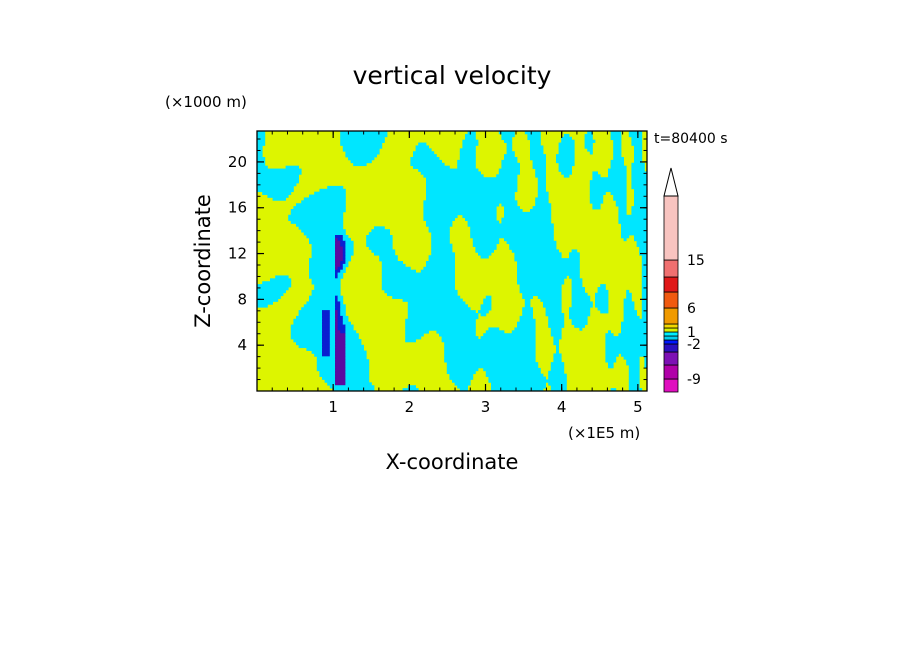 Image resolution: width=904 pixels, height=658 pixels. I want to click on time-label: t=80400 s, so click(691, 139).